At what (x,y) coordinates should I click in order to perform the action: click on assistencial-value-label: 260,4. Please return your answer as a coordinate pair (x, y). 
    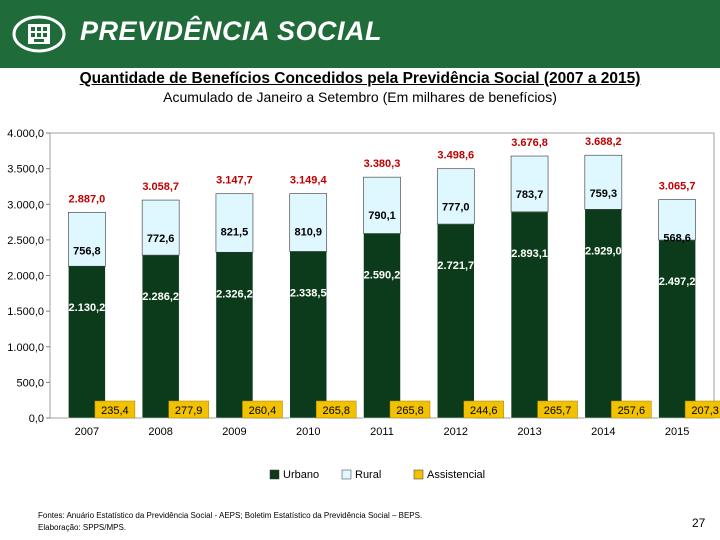
    Looking at the image, I should click on (263, 411).